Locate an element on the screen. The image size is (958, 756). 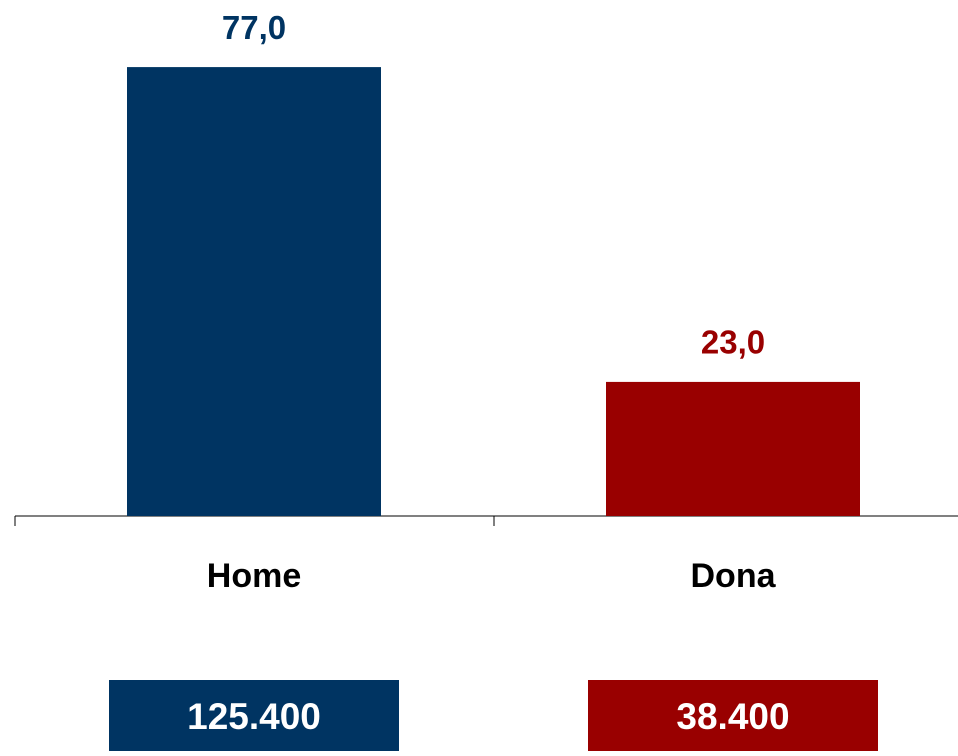
bar is located at coordinates (733, 448).